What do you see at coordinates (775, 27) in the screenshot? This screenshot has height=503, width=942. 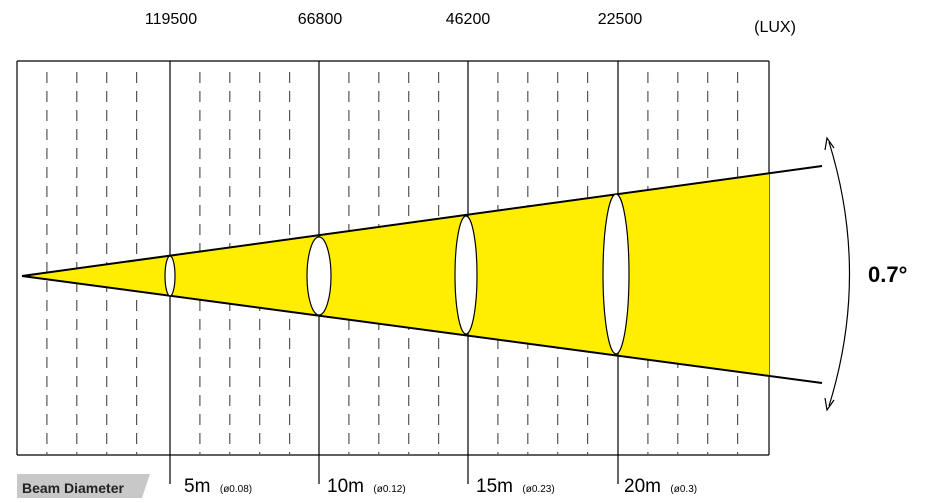 I see `unit-label: (LUX)` at bounding box center [775, 27].